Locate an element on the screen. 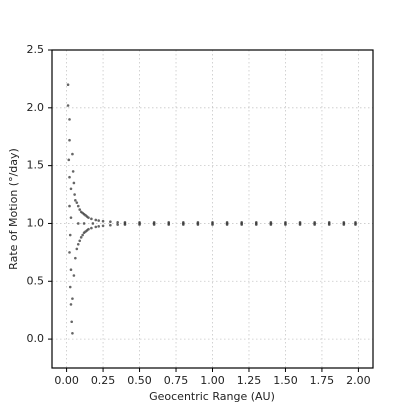 The height and width of the screenshot is (415, 415). x-tick-label: 2.00 is located at coordinates (358, 380).